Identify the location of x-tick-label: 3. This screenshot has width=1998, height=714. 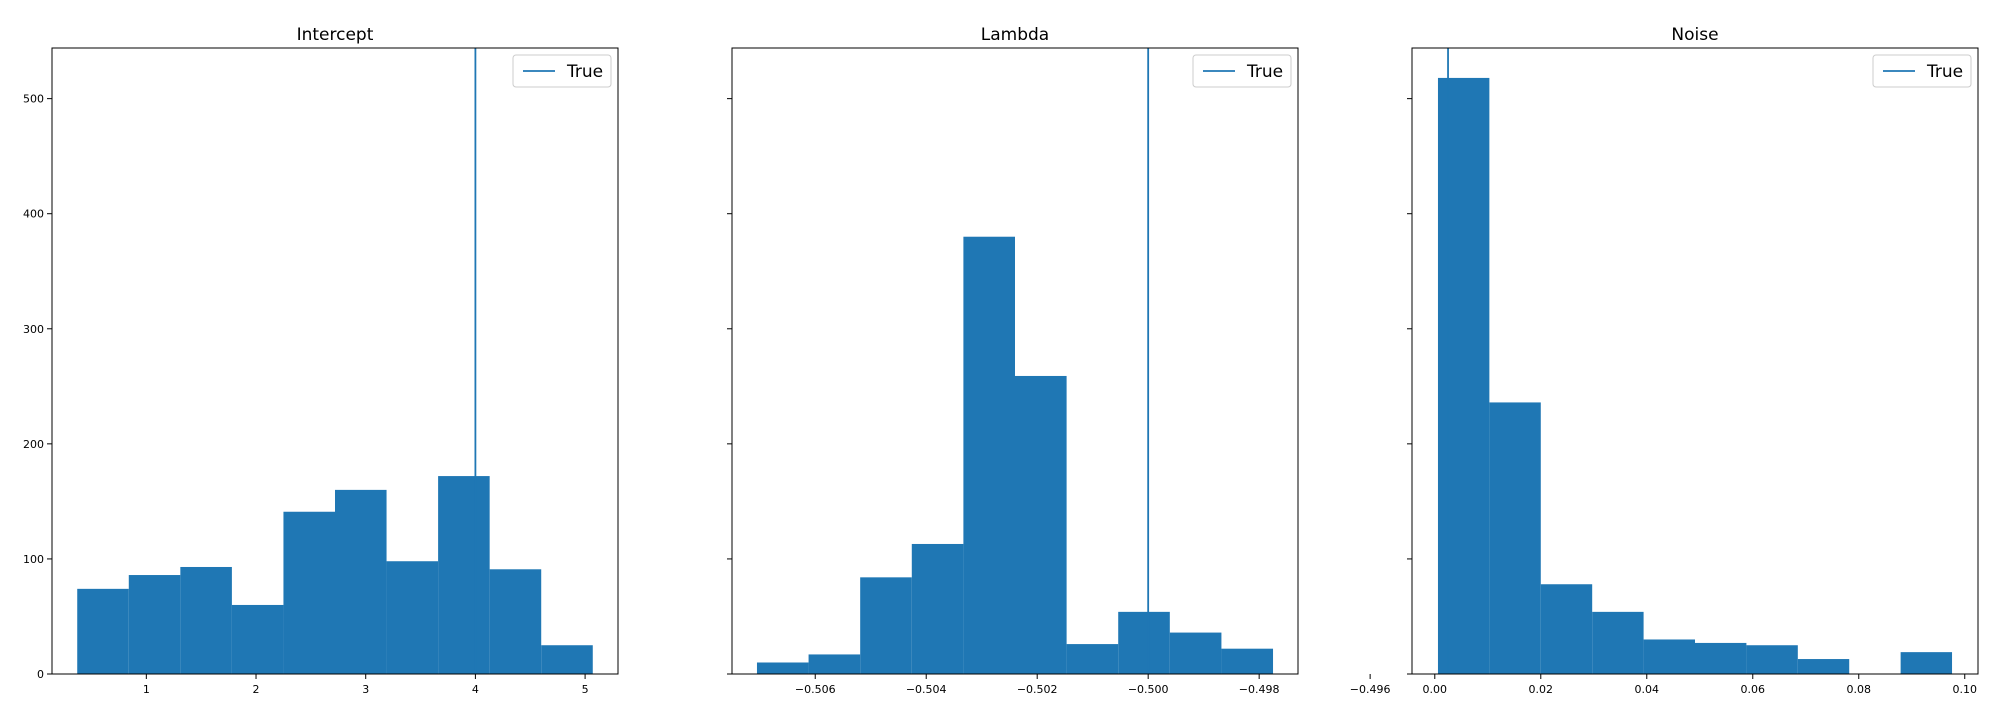
(365, 689).